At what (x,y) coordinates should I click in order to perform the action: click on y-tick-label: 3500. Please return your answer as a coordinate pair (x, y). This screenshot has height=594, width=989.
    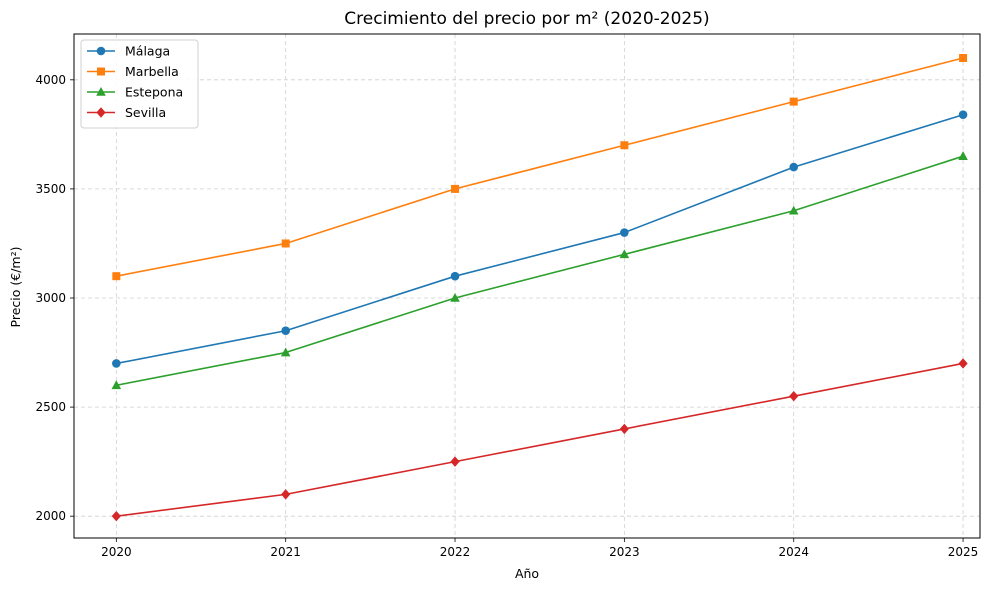
    Looking at the image, I should click on (50, 189).